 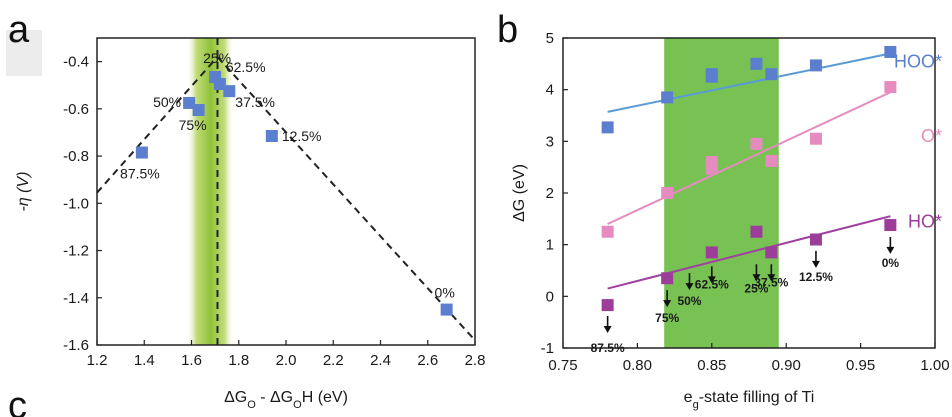 What do you see at coordinates (191, 360) in the screenshot?
I see `x-tick-label-a: 1.6` at bounding box center [191, 360].